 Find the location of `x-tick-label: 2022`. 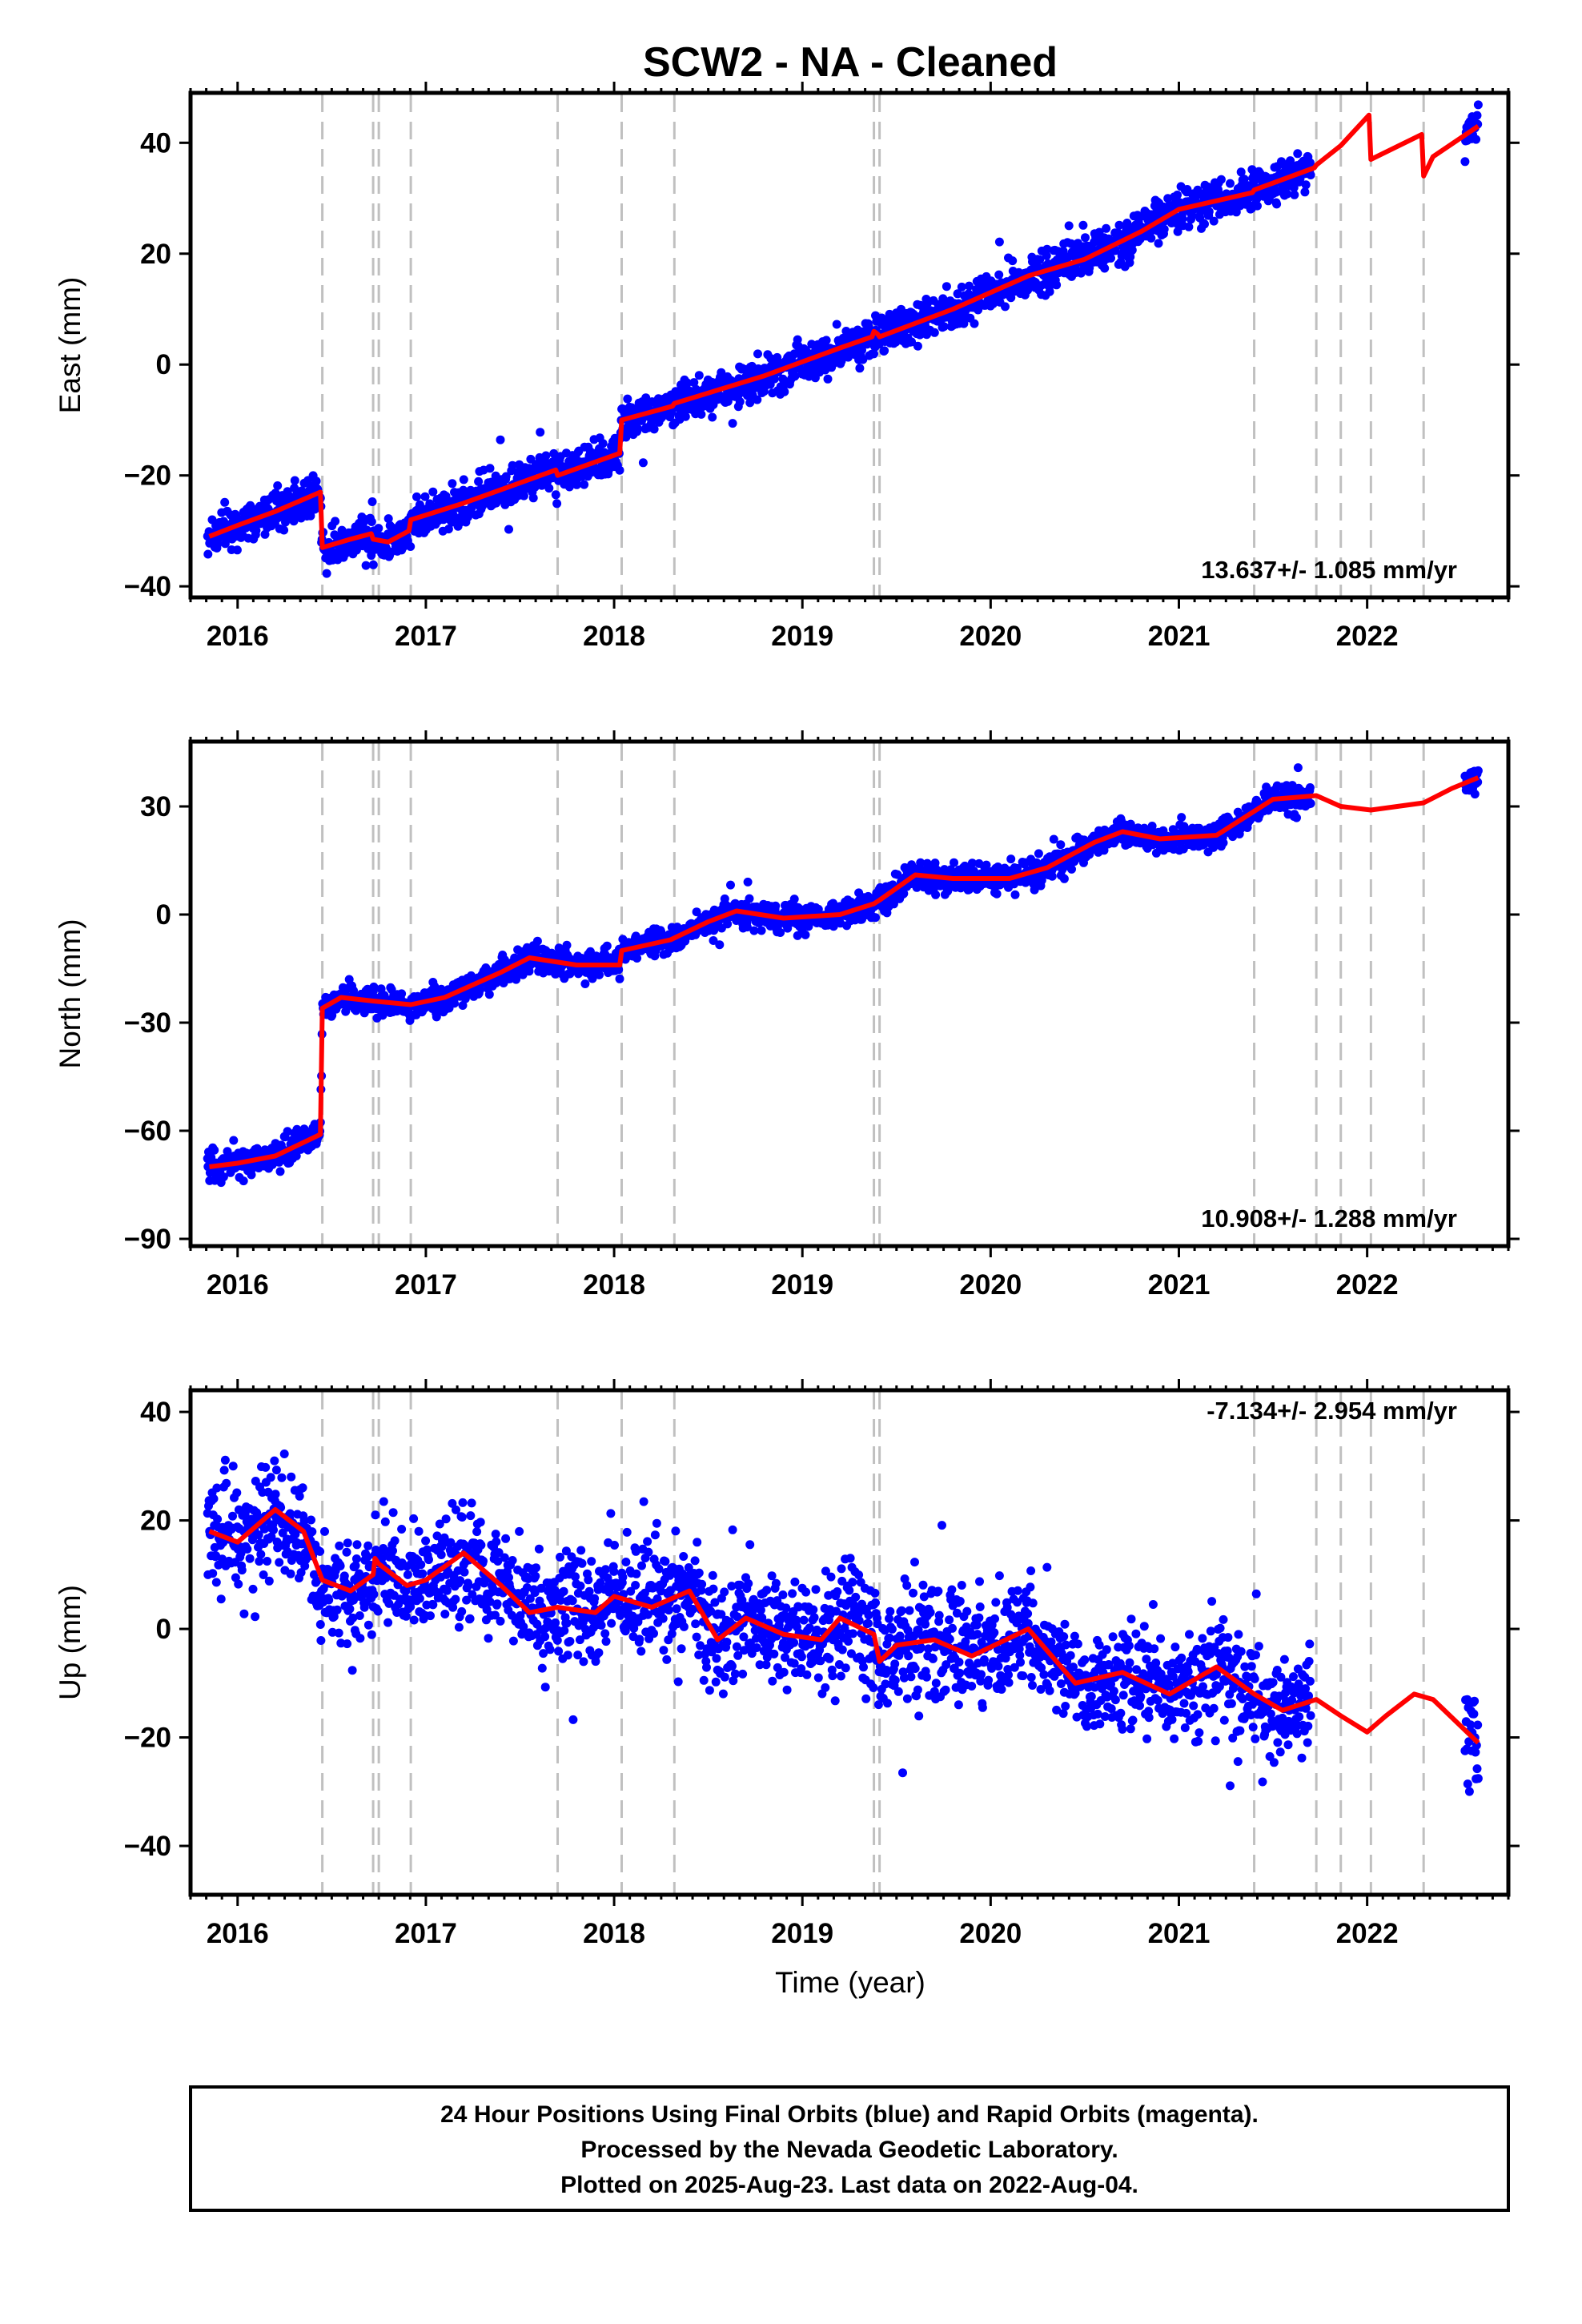

x-tick-label: 2022 is located at coordinates (1367, 636).